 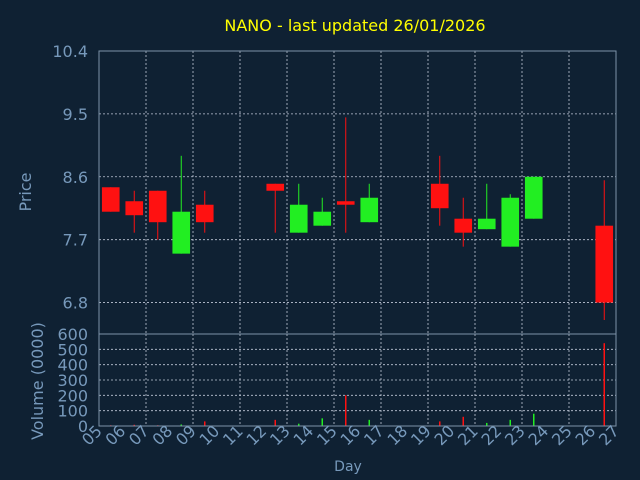 I want to click on volume-y-tick-label: 500, so click(x=72, y=349).